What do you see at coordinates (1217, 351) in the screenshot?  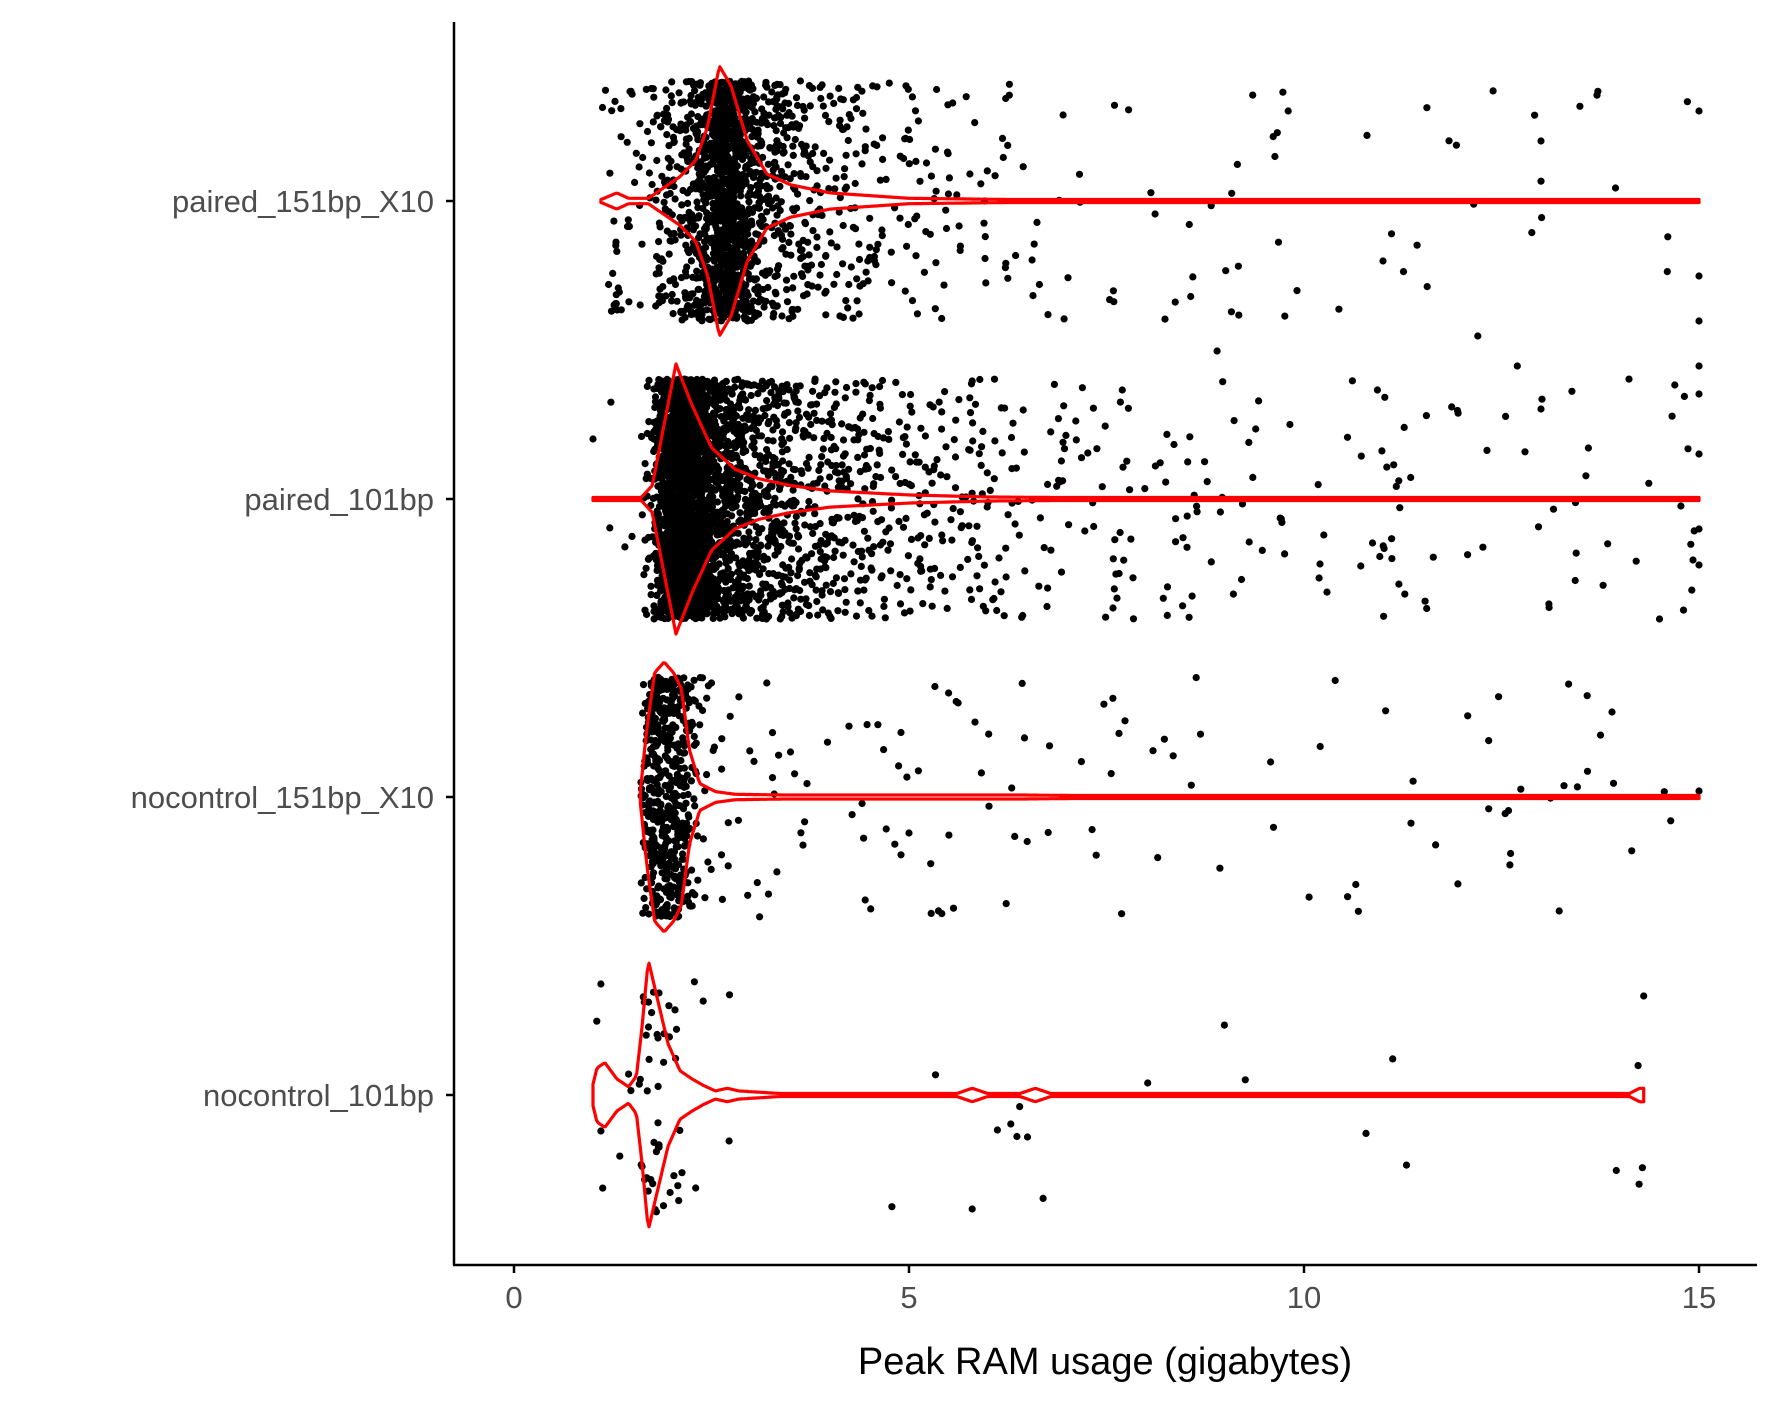 I see `data-point-outlier` at bounding box center [1217, 351].